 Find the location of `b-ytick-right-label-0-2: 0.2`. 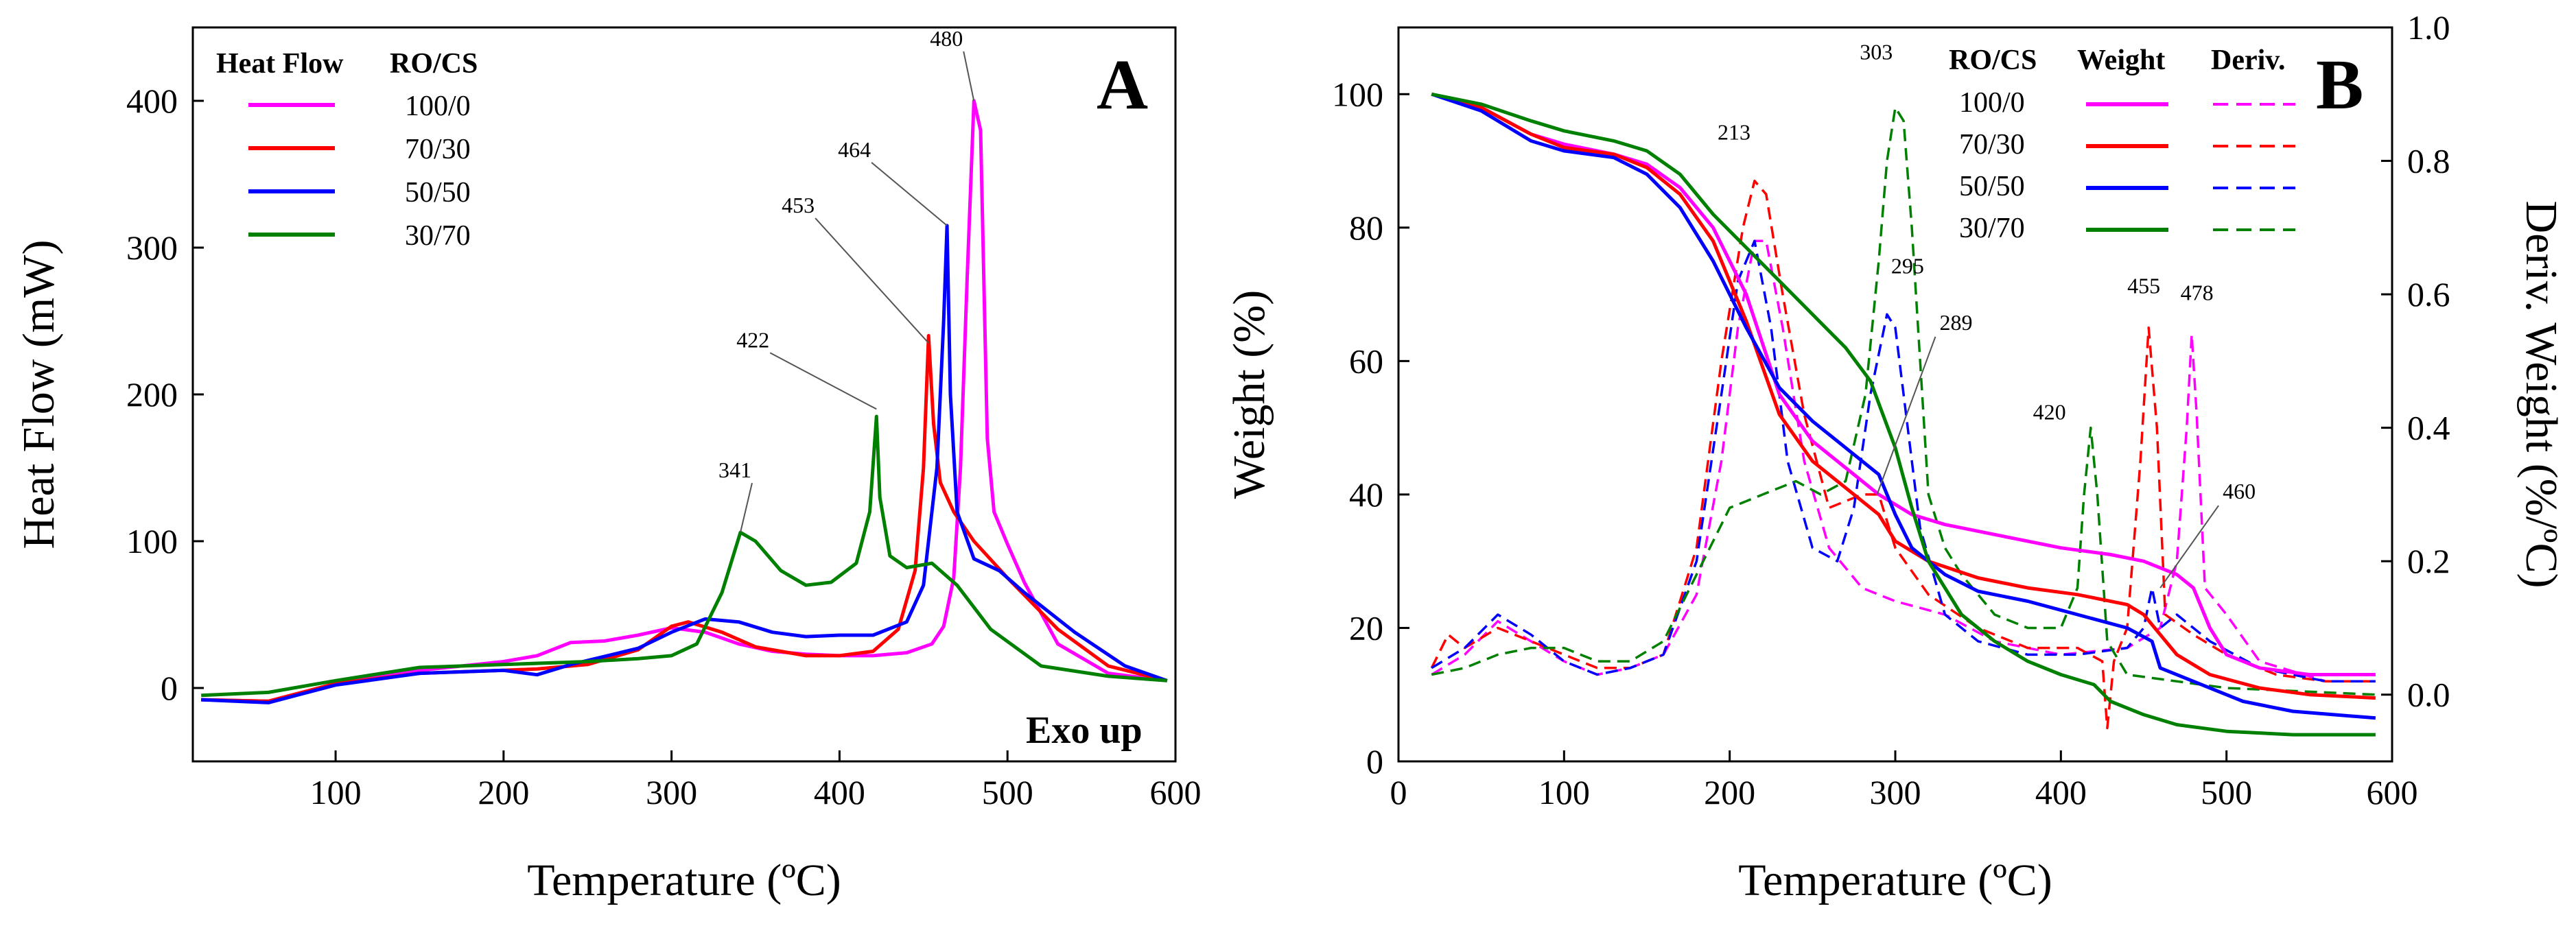

b-ytick-right-label-0-2: 0.2 is located at coordinates (2428, 561).